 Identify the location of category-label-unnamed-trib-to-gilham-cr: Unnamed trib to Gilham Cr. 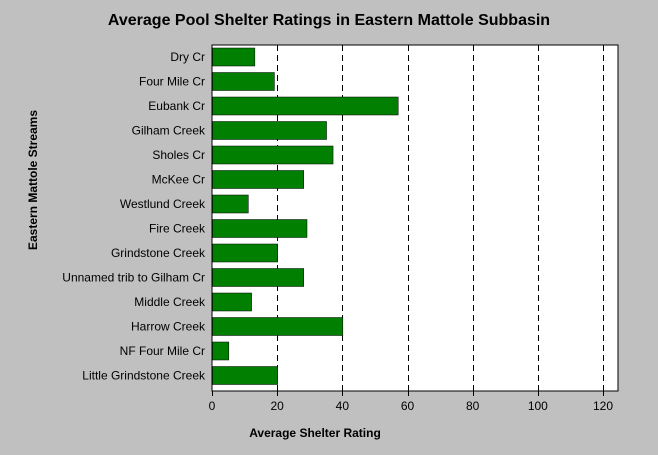
(133, 278).